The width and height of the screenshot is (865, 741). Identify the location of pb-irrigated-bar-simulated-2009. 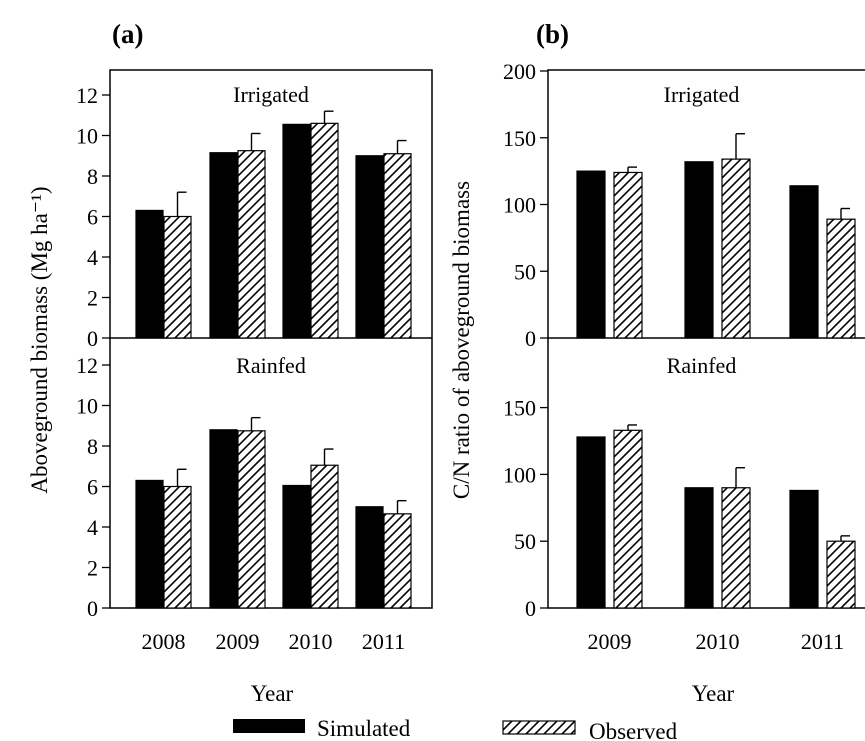
(591, 254).